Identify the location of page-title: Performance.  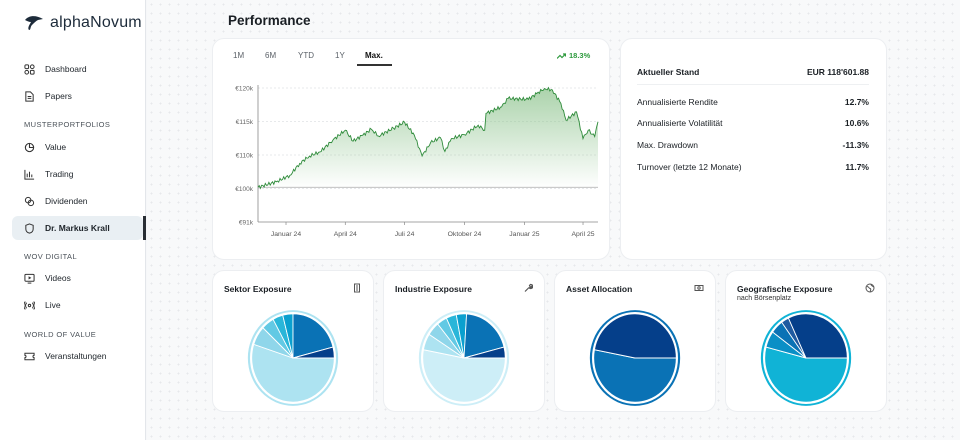
(269, 20).